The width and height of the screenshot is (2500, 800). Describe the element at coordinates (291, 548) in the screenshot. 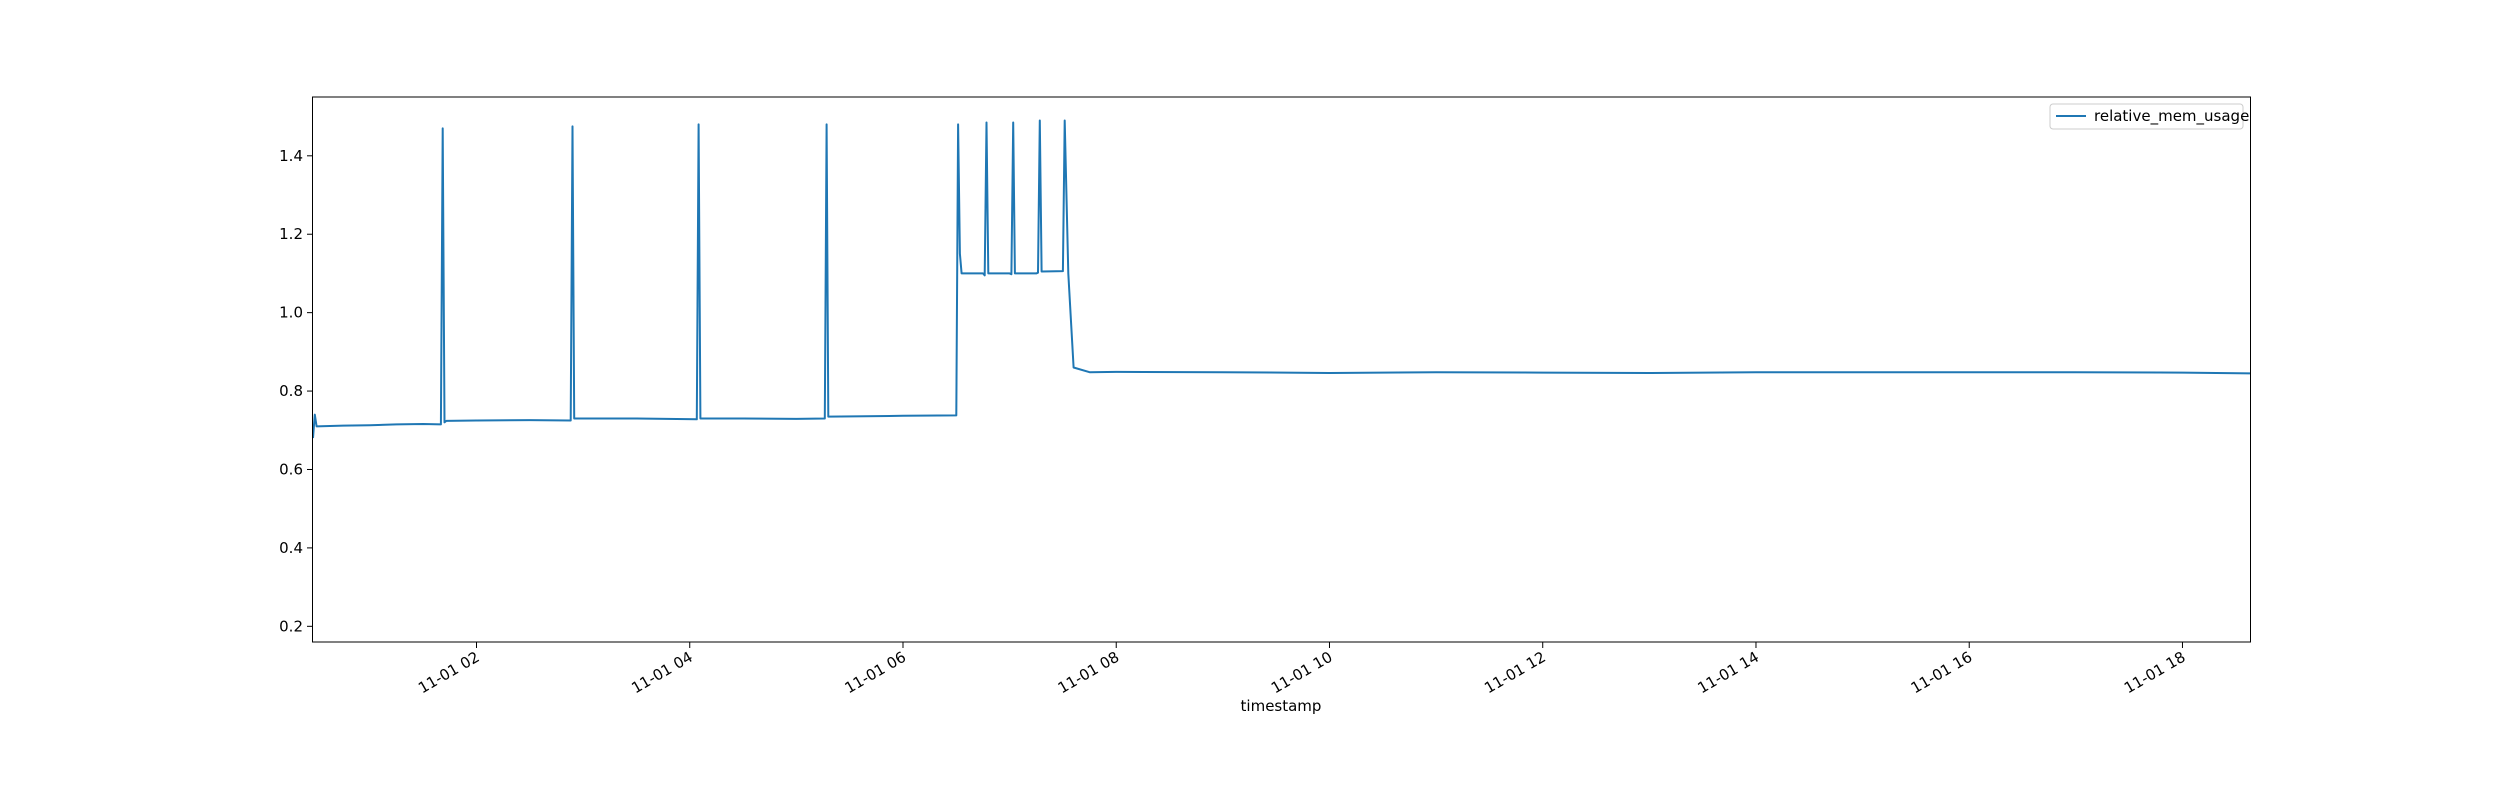

I see `y-tick-label: 0.4` at that location.